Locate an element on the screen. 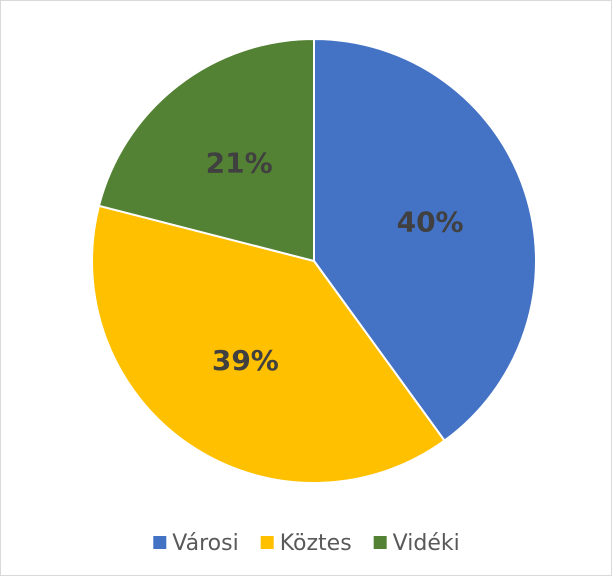  data-label: 40% is located at coordinates (430, 221).